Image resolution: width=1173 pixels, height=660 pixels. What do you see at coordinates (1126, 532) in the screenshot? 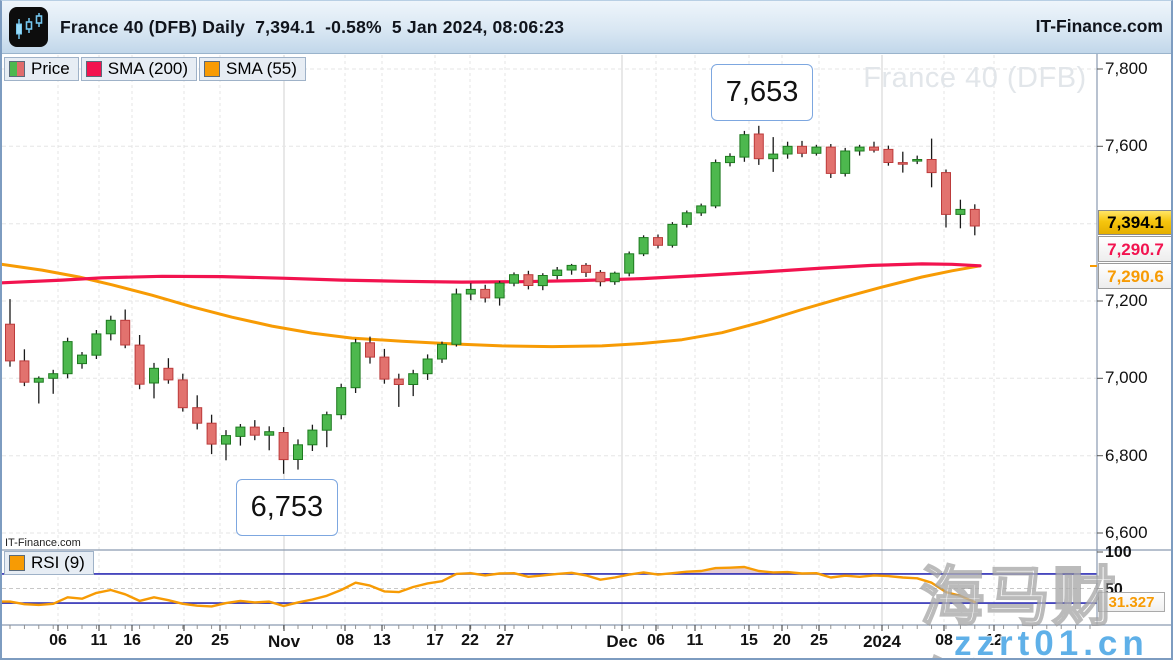
I see `price-tick-label: 6,600` at bounding box center [1126, 532].